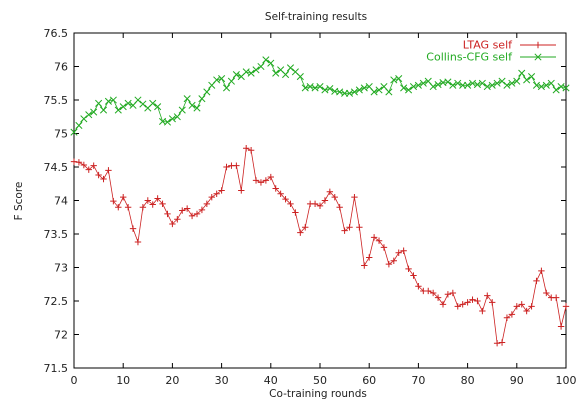 Image resolution: width=587 pixels, height=403 pixels. I want to click on x-tick-label: 90, so click(517, 380).